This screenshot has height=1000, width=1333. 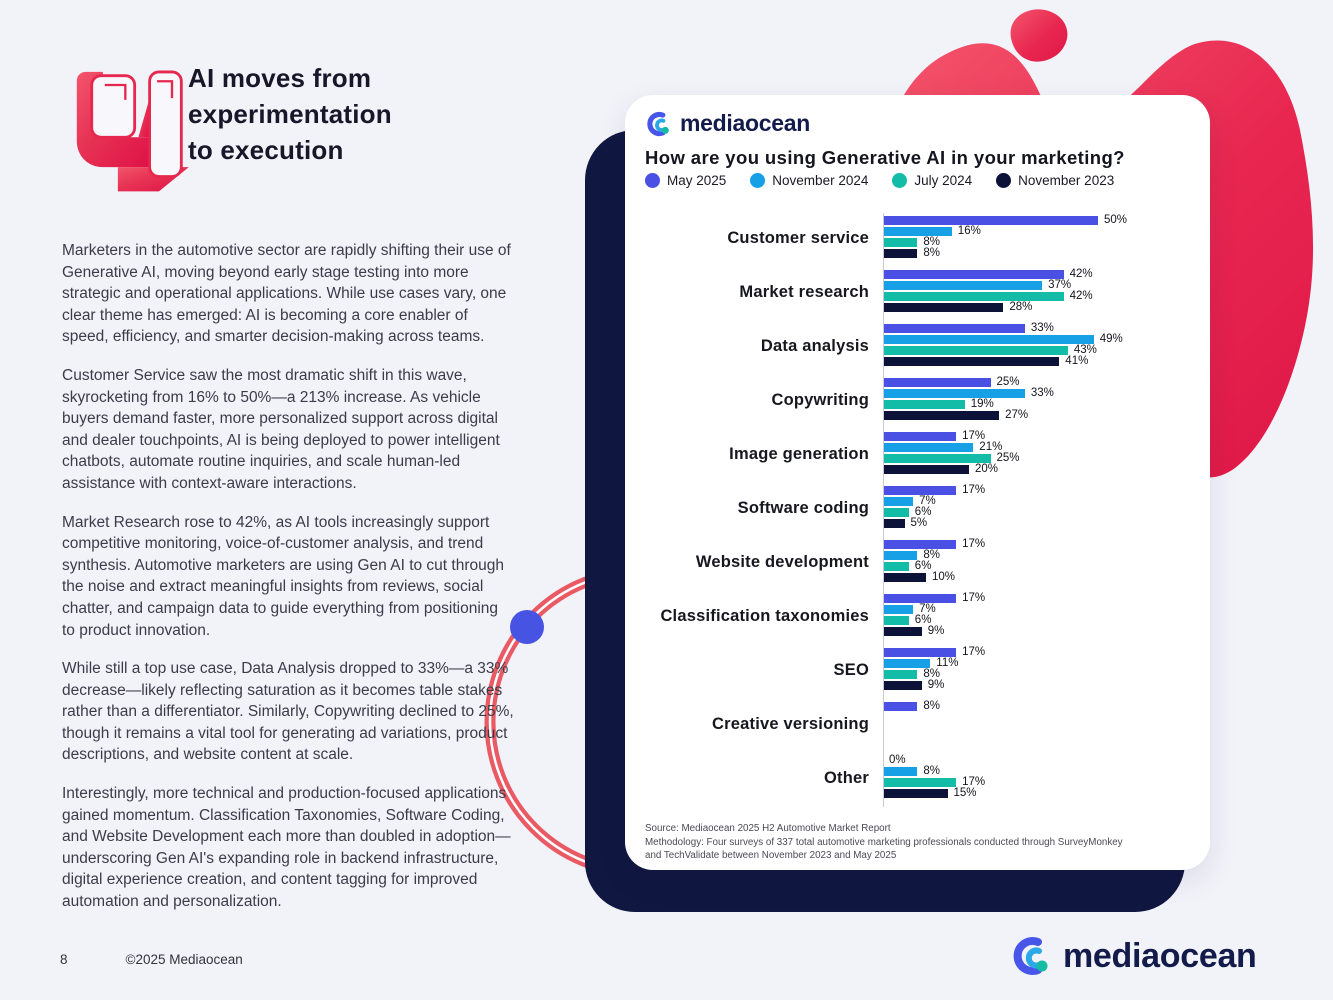 What do you see at coordinates (799, 453) in the screenshot?
I see `category-label: Image generation` at bounding box center [799, 453].